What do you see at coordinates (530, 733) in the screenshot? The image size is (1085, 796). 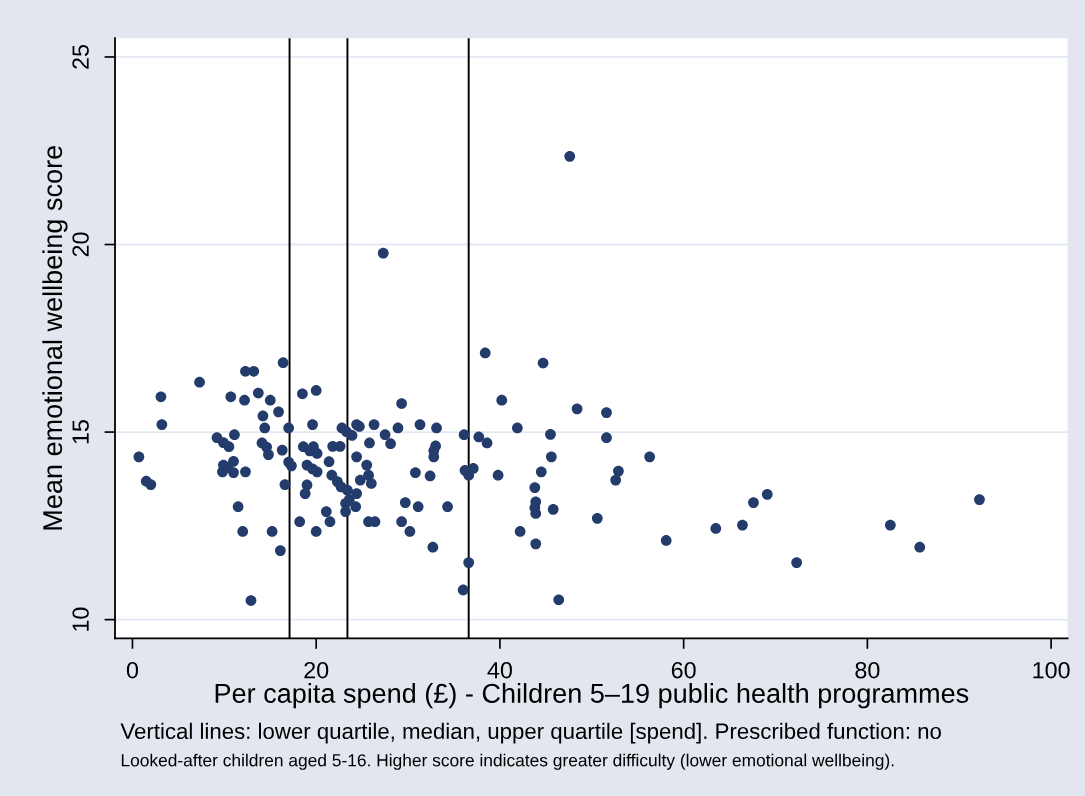 I see `text: Vertical lines: lower quartile, median, upper quartile [spend]. Prescribed function: no` at bounding box center [530, 733].